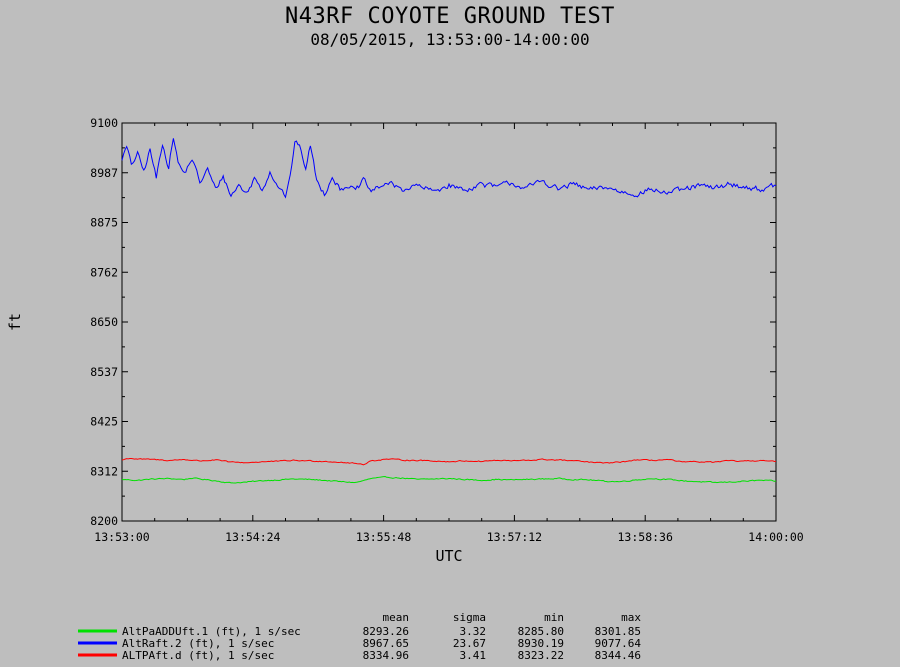 The height and width of the screenshot is (667, 900). I want to click on y-tick-label: 8200, so click(104, 521).